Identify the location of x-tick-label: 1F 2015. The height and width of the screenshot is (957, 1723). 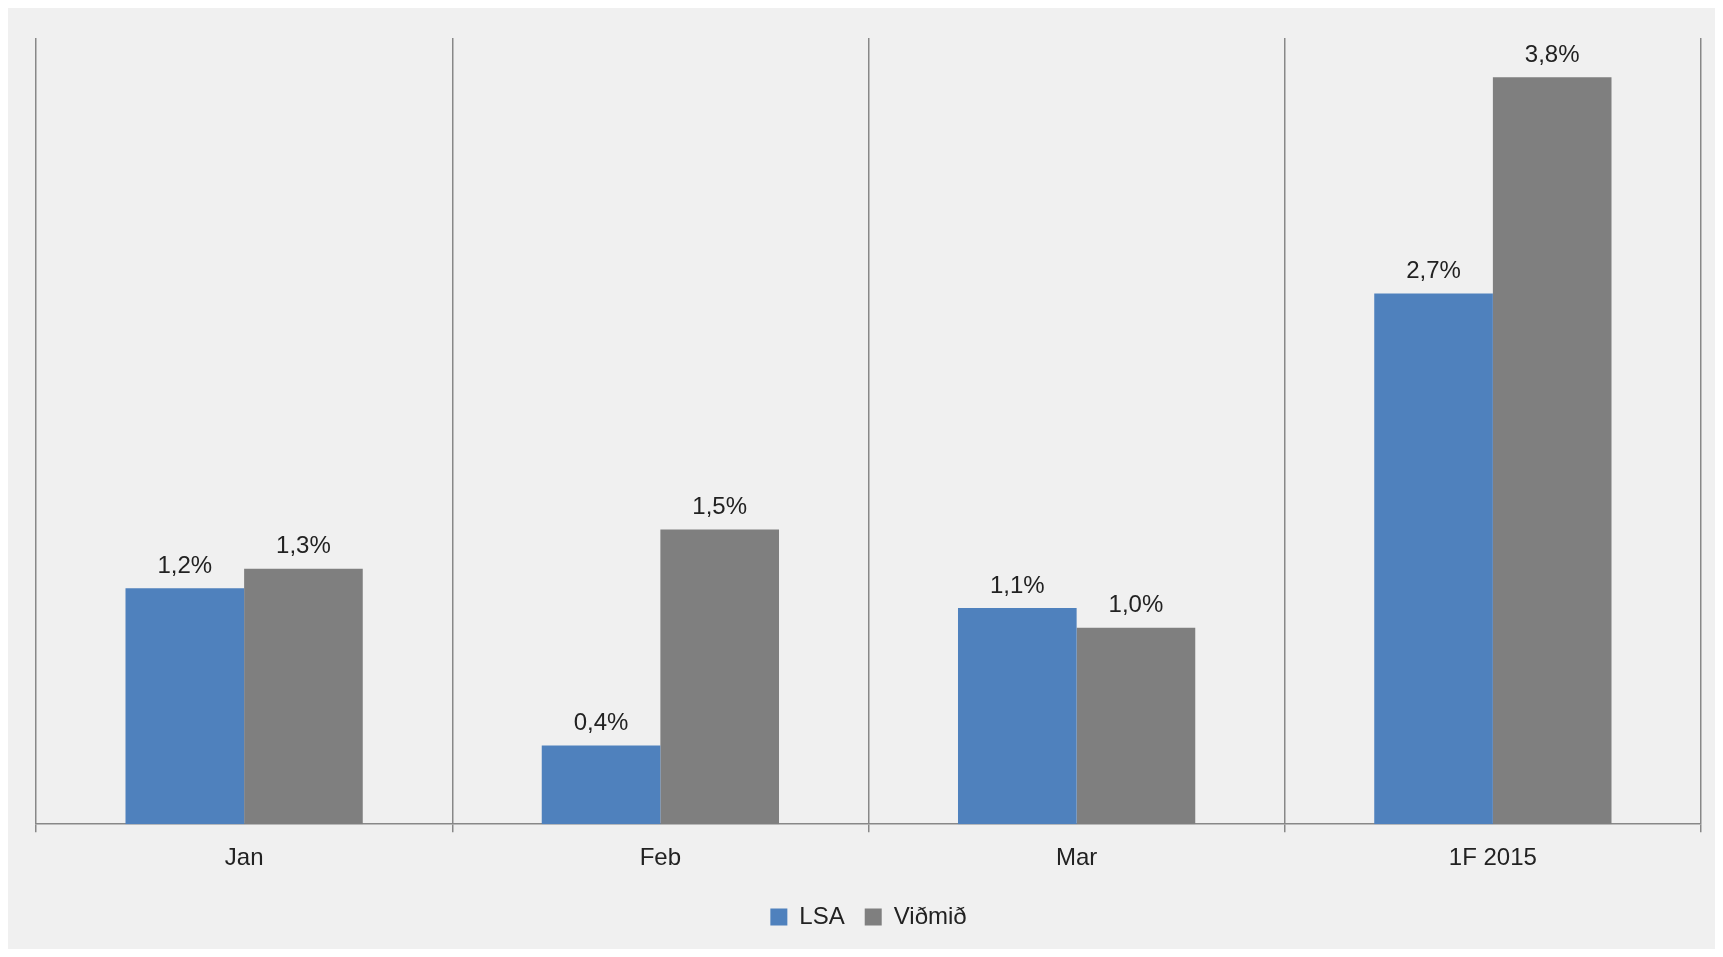
(1492, 857).